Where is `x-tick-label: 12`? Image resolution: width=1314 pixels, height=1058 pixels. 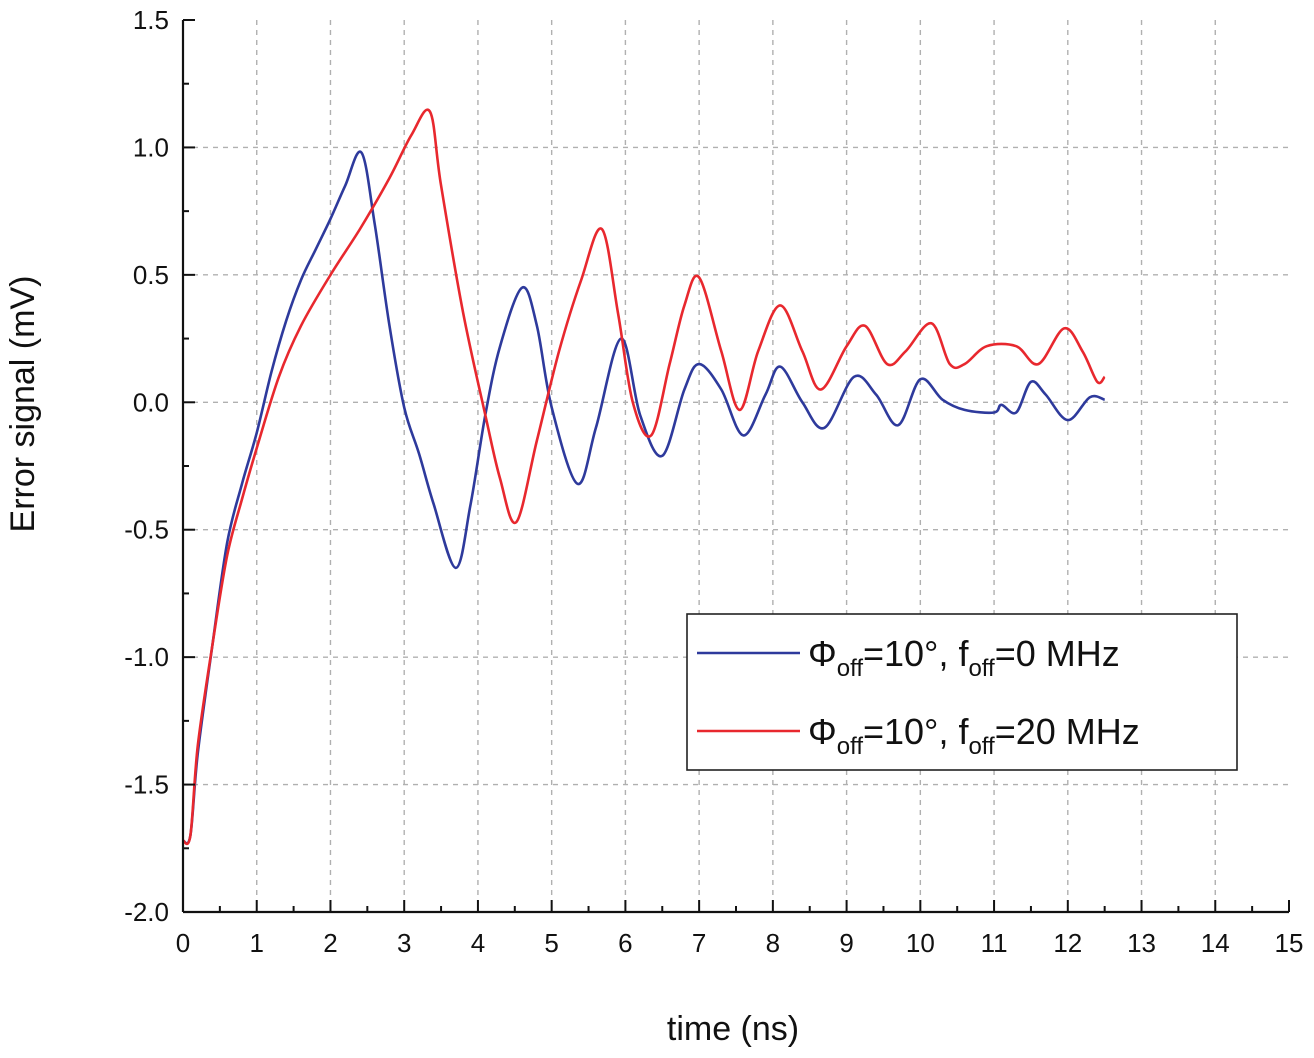
x-tick-label: 12 is located at coordinates (1067, 943).